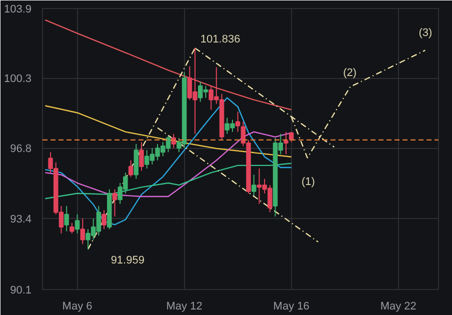 The height and width of the screenshot is (315, 452). What do you see at coordinates (350, 73) in the screenshot?
I see `annotation: (2)` at bounding box center [350, 73].